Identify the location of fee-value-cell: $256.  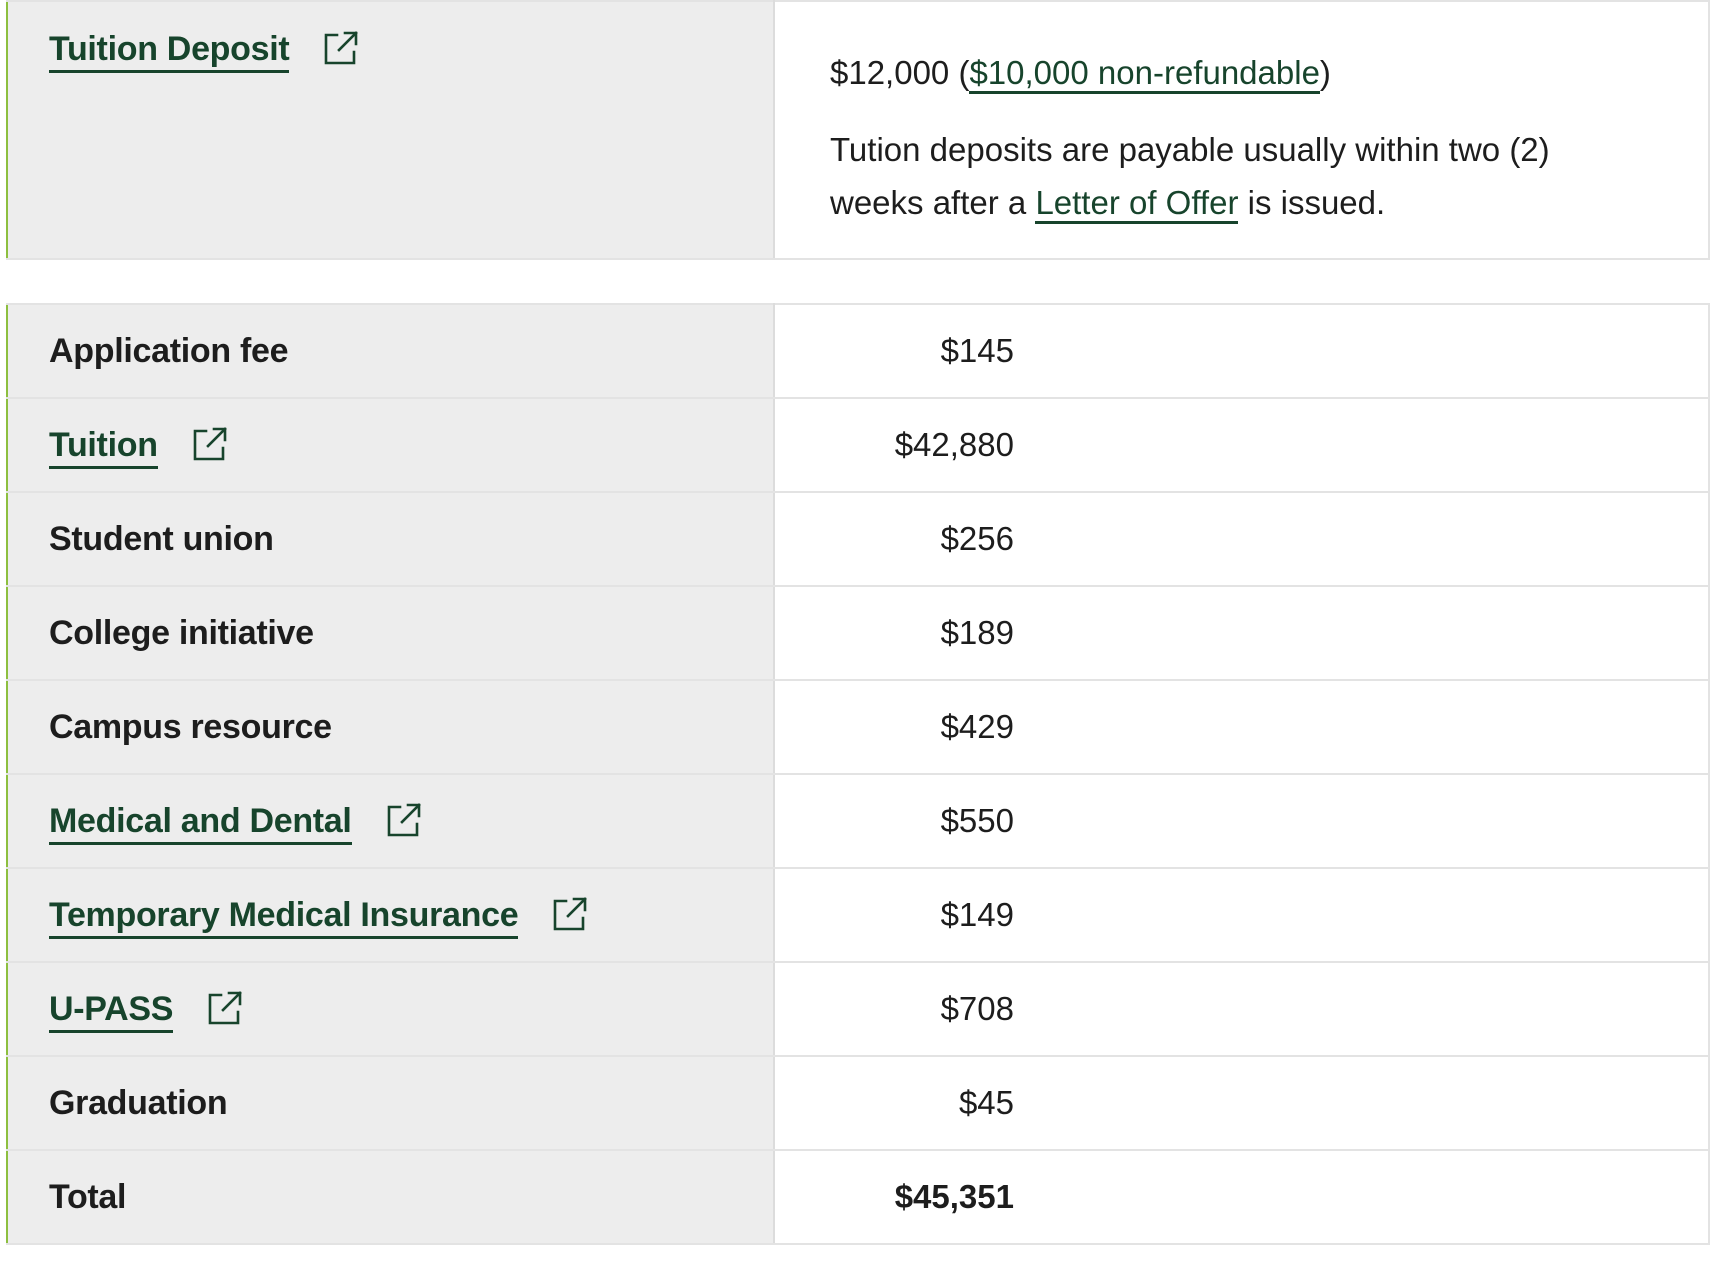
(1242, 539).